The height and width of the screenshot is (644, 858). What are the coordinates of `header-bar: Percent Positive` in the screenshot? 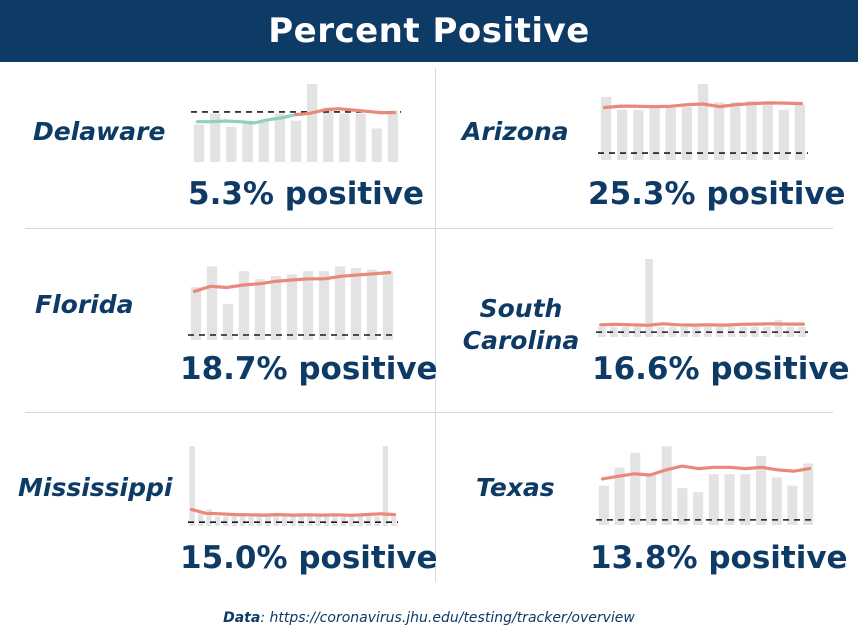 It's located at (429, 31).